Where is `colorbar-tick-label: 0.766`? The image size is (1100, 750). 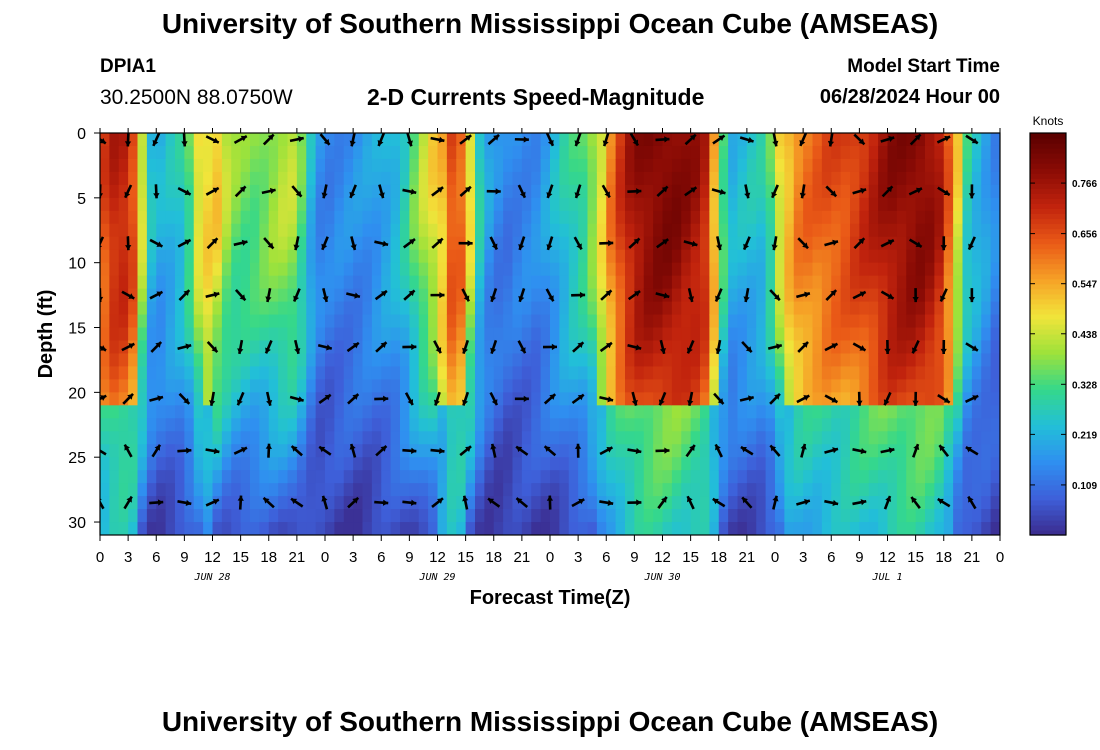 colorbar-tick-label: 0.766 is located at coordinates (1084, 184).